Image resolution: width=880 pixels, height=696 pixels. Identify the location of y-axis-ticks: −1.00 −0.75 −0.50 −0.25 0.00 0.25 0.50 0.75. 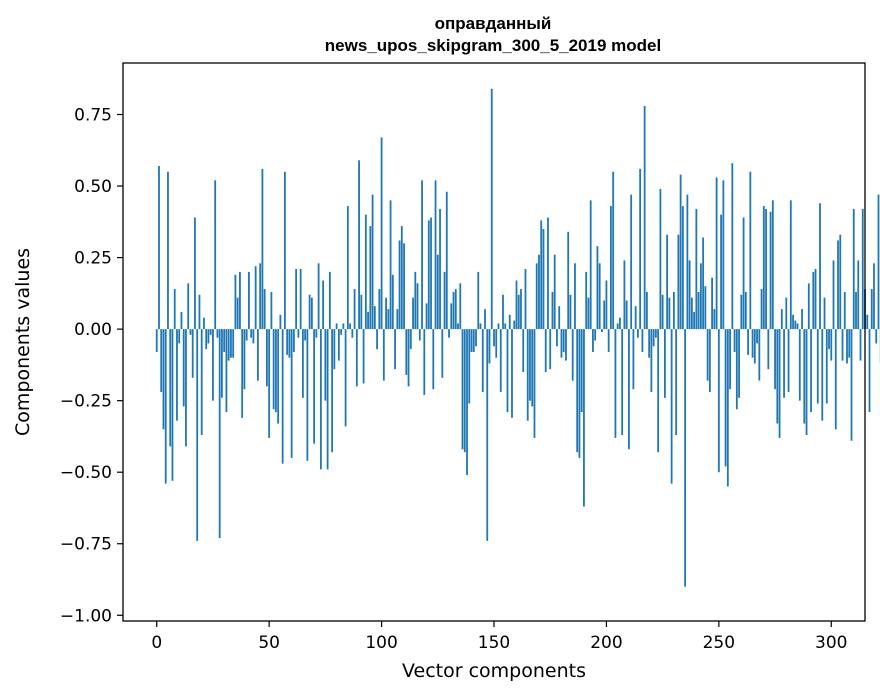
(91, 366).